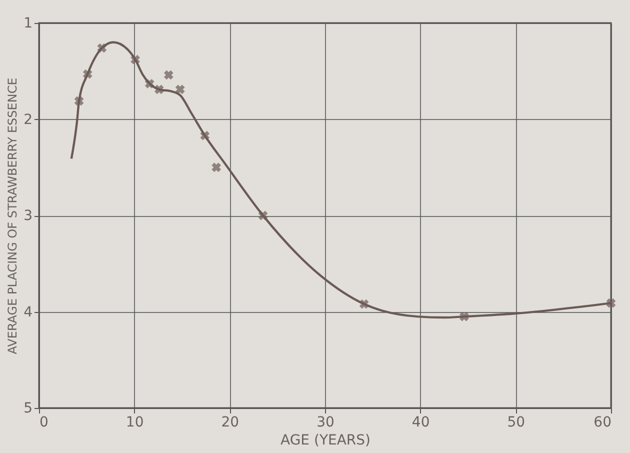 The width and height of the screenshot is (630, 453). What do you see at coordinates (28, 216) in the screenshot?
I see `y-tick-label: 3` at bounding box center [28, 216].